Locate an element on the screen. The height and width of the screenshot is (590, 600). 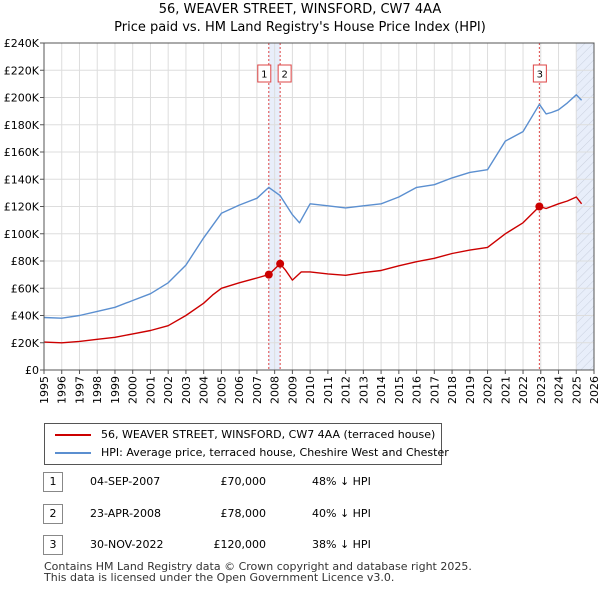
x-tick-label: 2002 is located at coordinates (168, 390).